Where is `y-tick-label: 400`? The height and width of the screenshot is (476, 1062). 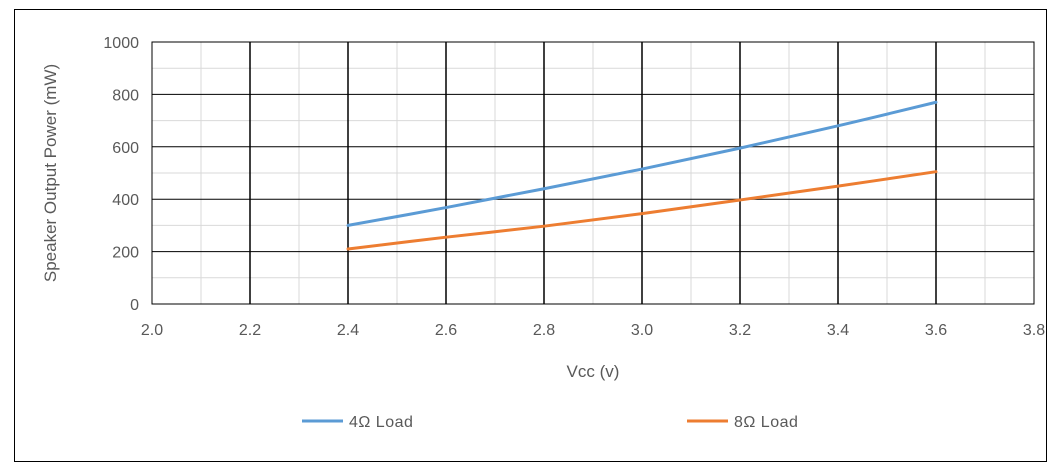
y-tick-label: 400 is located at coordinates (125, 200).